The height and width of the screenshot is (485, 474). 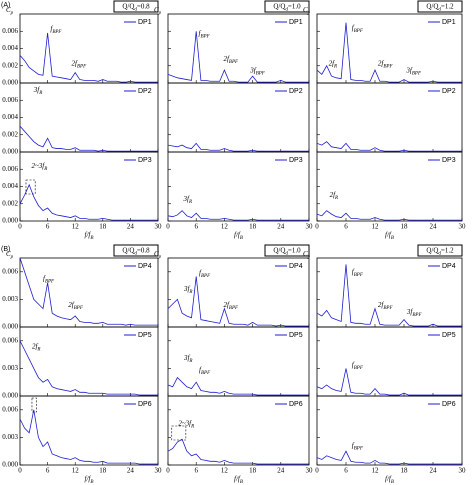 What do you see at coordinates (10, 299) in the screenshot?
I see `y-tick-label: 0.003` at bounding box center [10, 299].